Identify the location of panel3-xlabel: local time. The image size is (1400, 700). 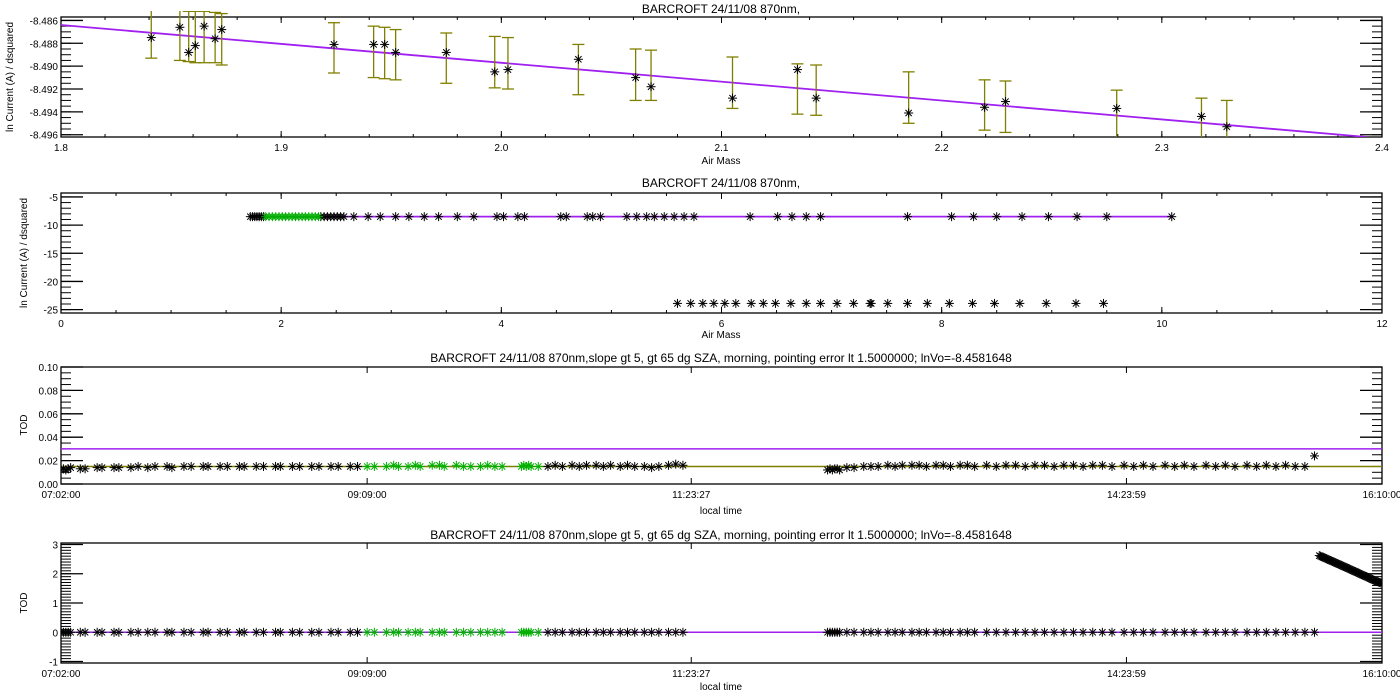
(721, 511).